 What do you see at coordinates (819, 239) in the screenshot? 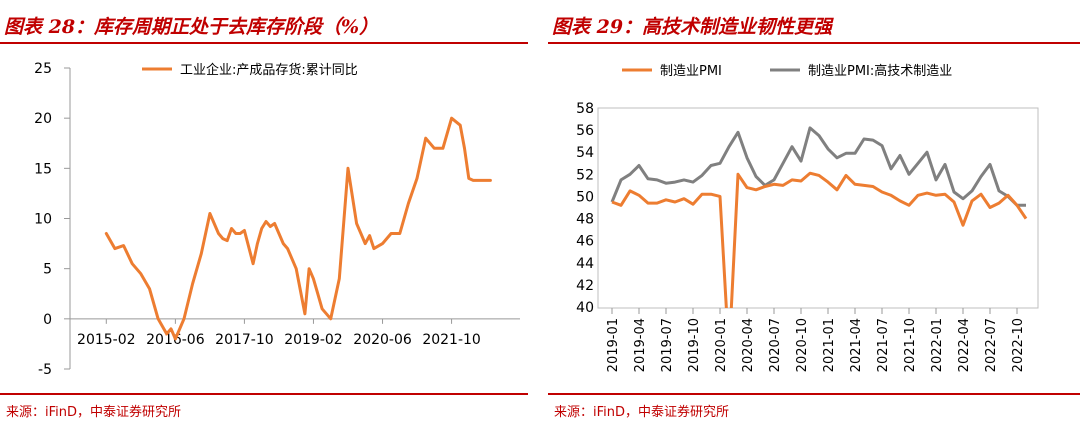
I see `series-line-manufacturing-pmi` at bounding box center [819, 239].